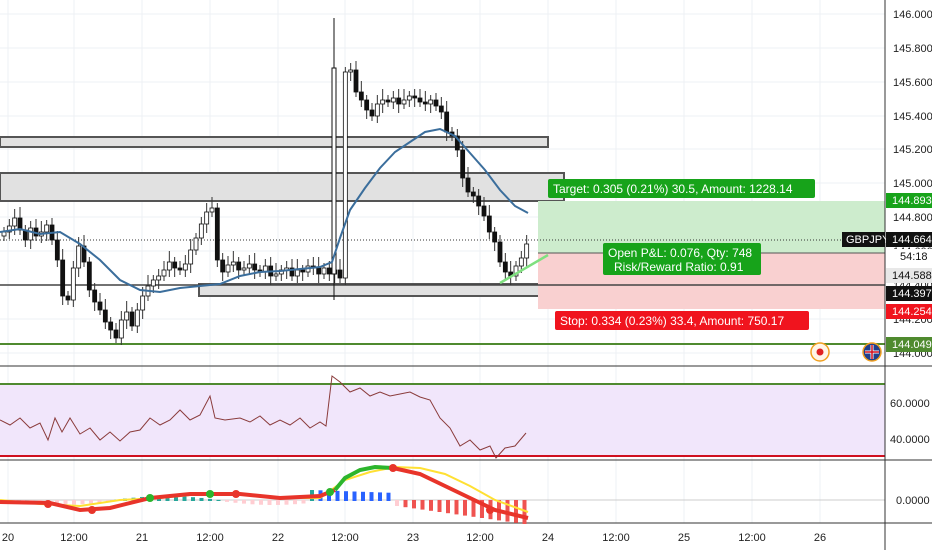 Image resolution: width=932 pixels, height=550 pixels. I want to click on time-tick: 22, so click(278, 538).